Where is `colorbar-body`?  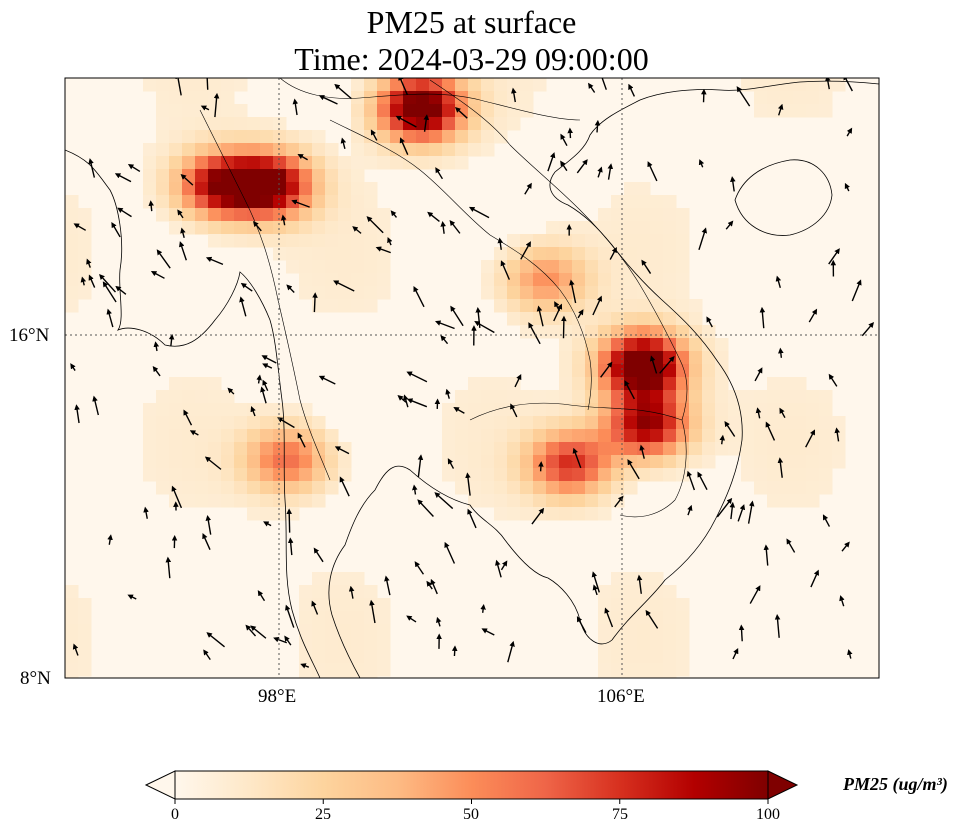
colorbar-body is located at coordinates (471, 785).